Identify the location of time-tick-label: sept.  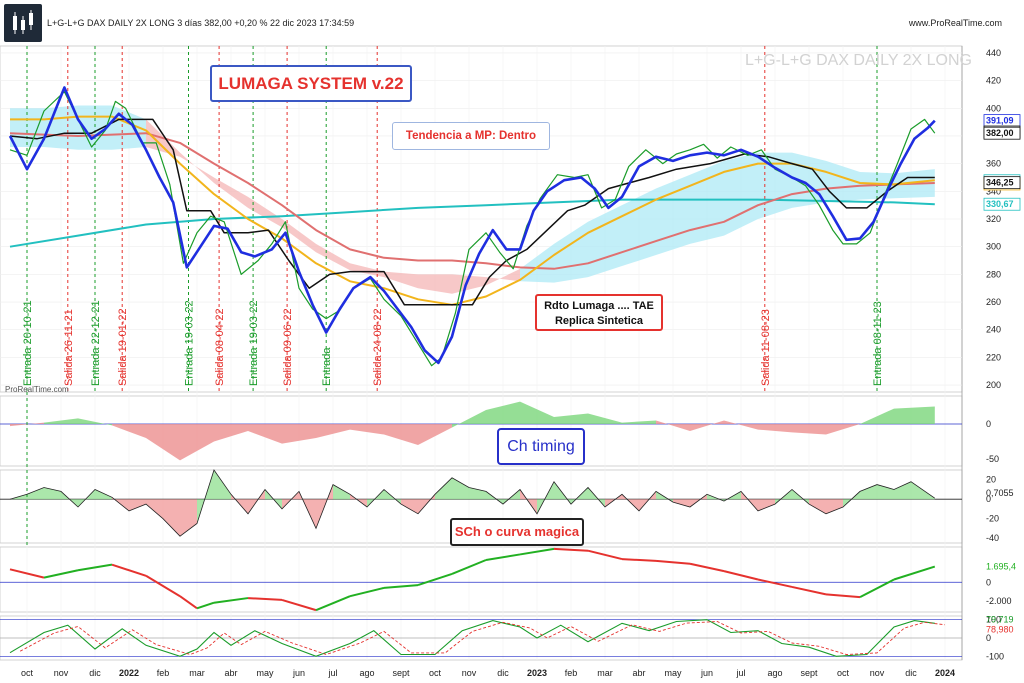
(809, 673).